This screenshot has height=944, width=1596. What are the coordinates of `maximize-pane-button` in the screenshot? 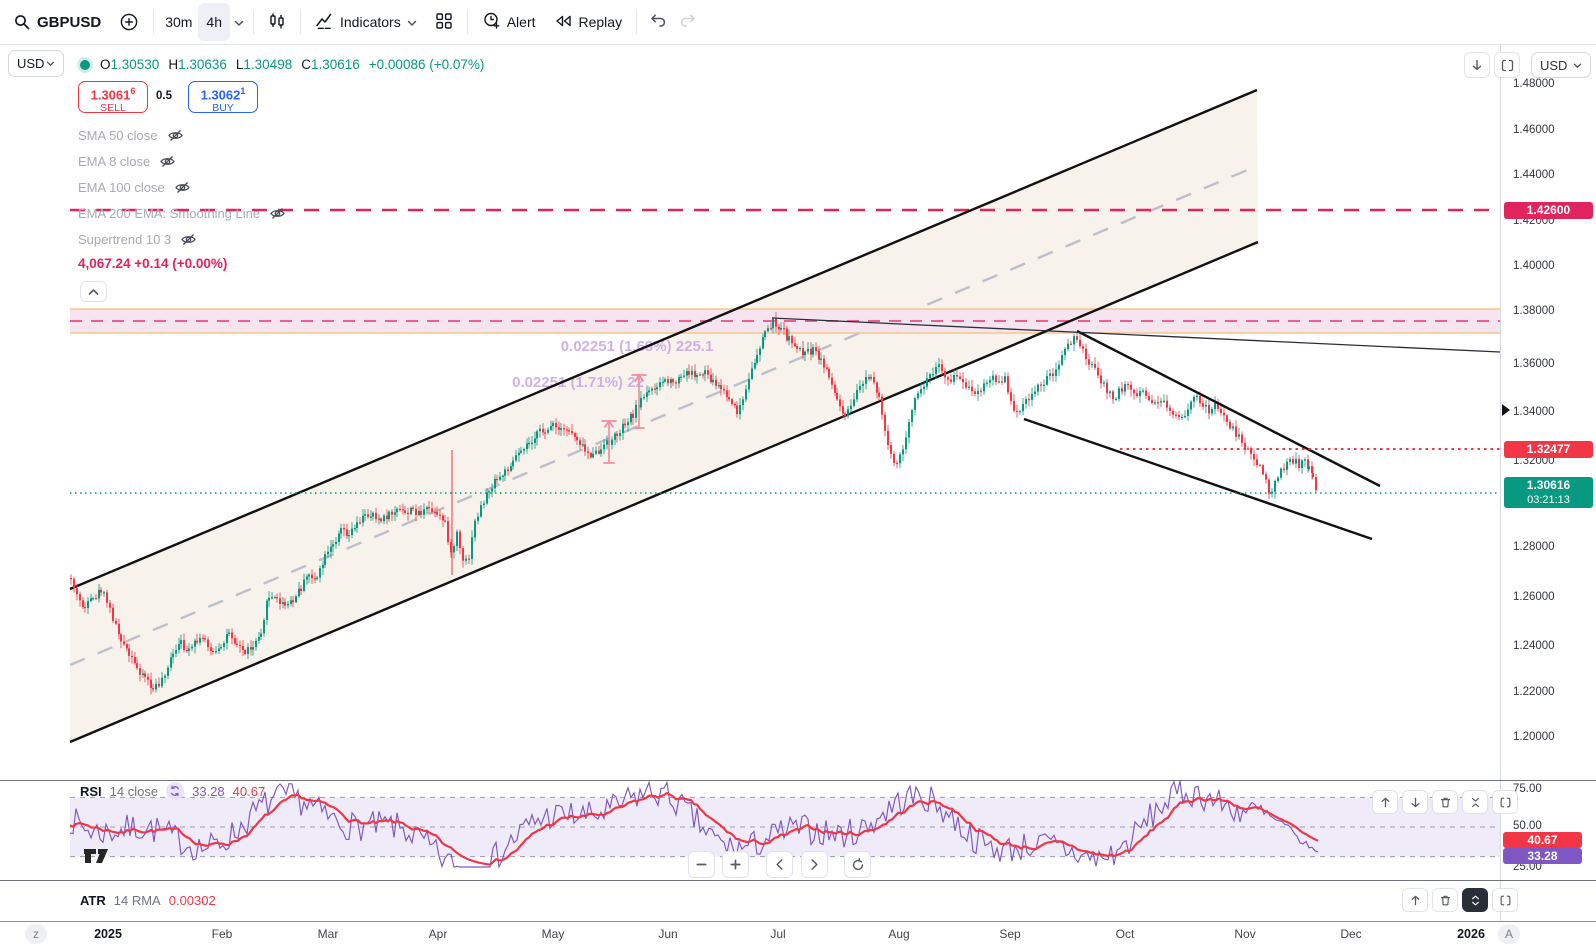 It's located at (1507, 65).